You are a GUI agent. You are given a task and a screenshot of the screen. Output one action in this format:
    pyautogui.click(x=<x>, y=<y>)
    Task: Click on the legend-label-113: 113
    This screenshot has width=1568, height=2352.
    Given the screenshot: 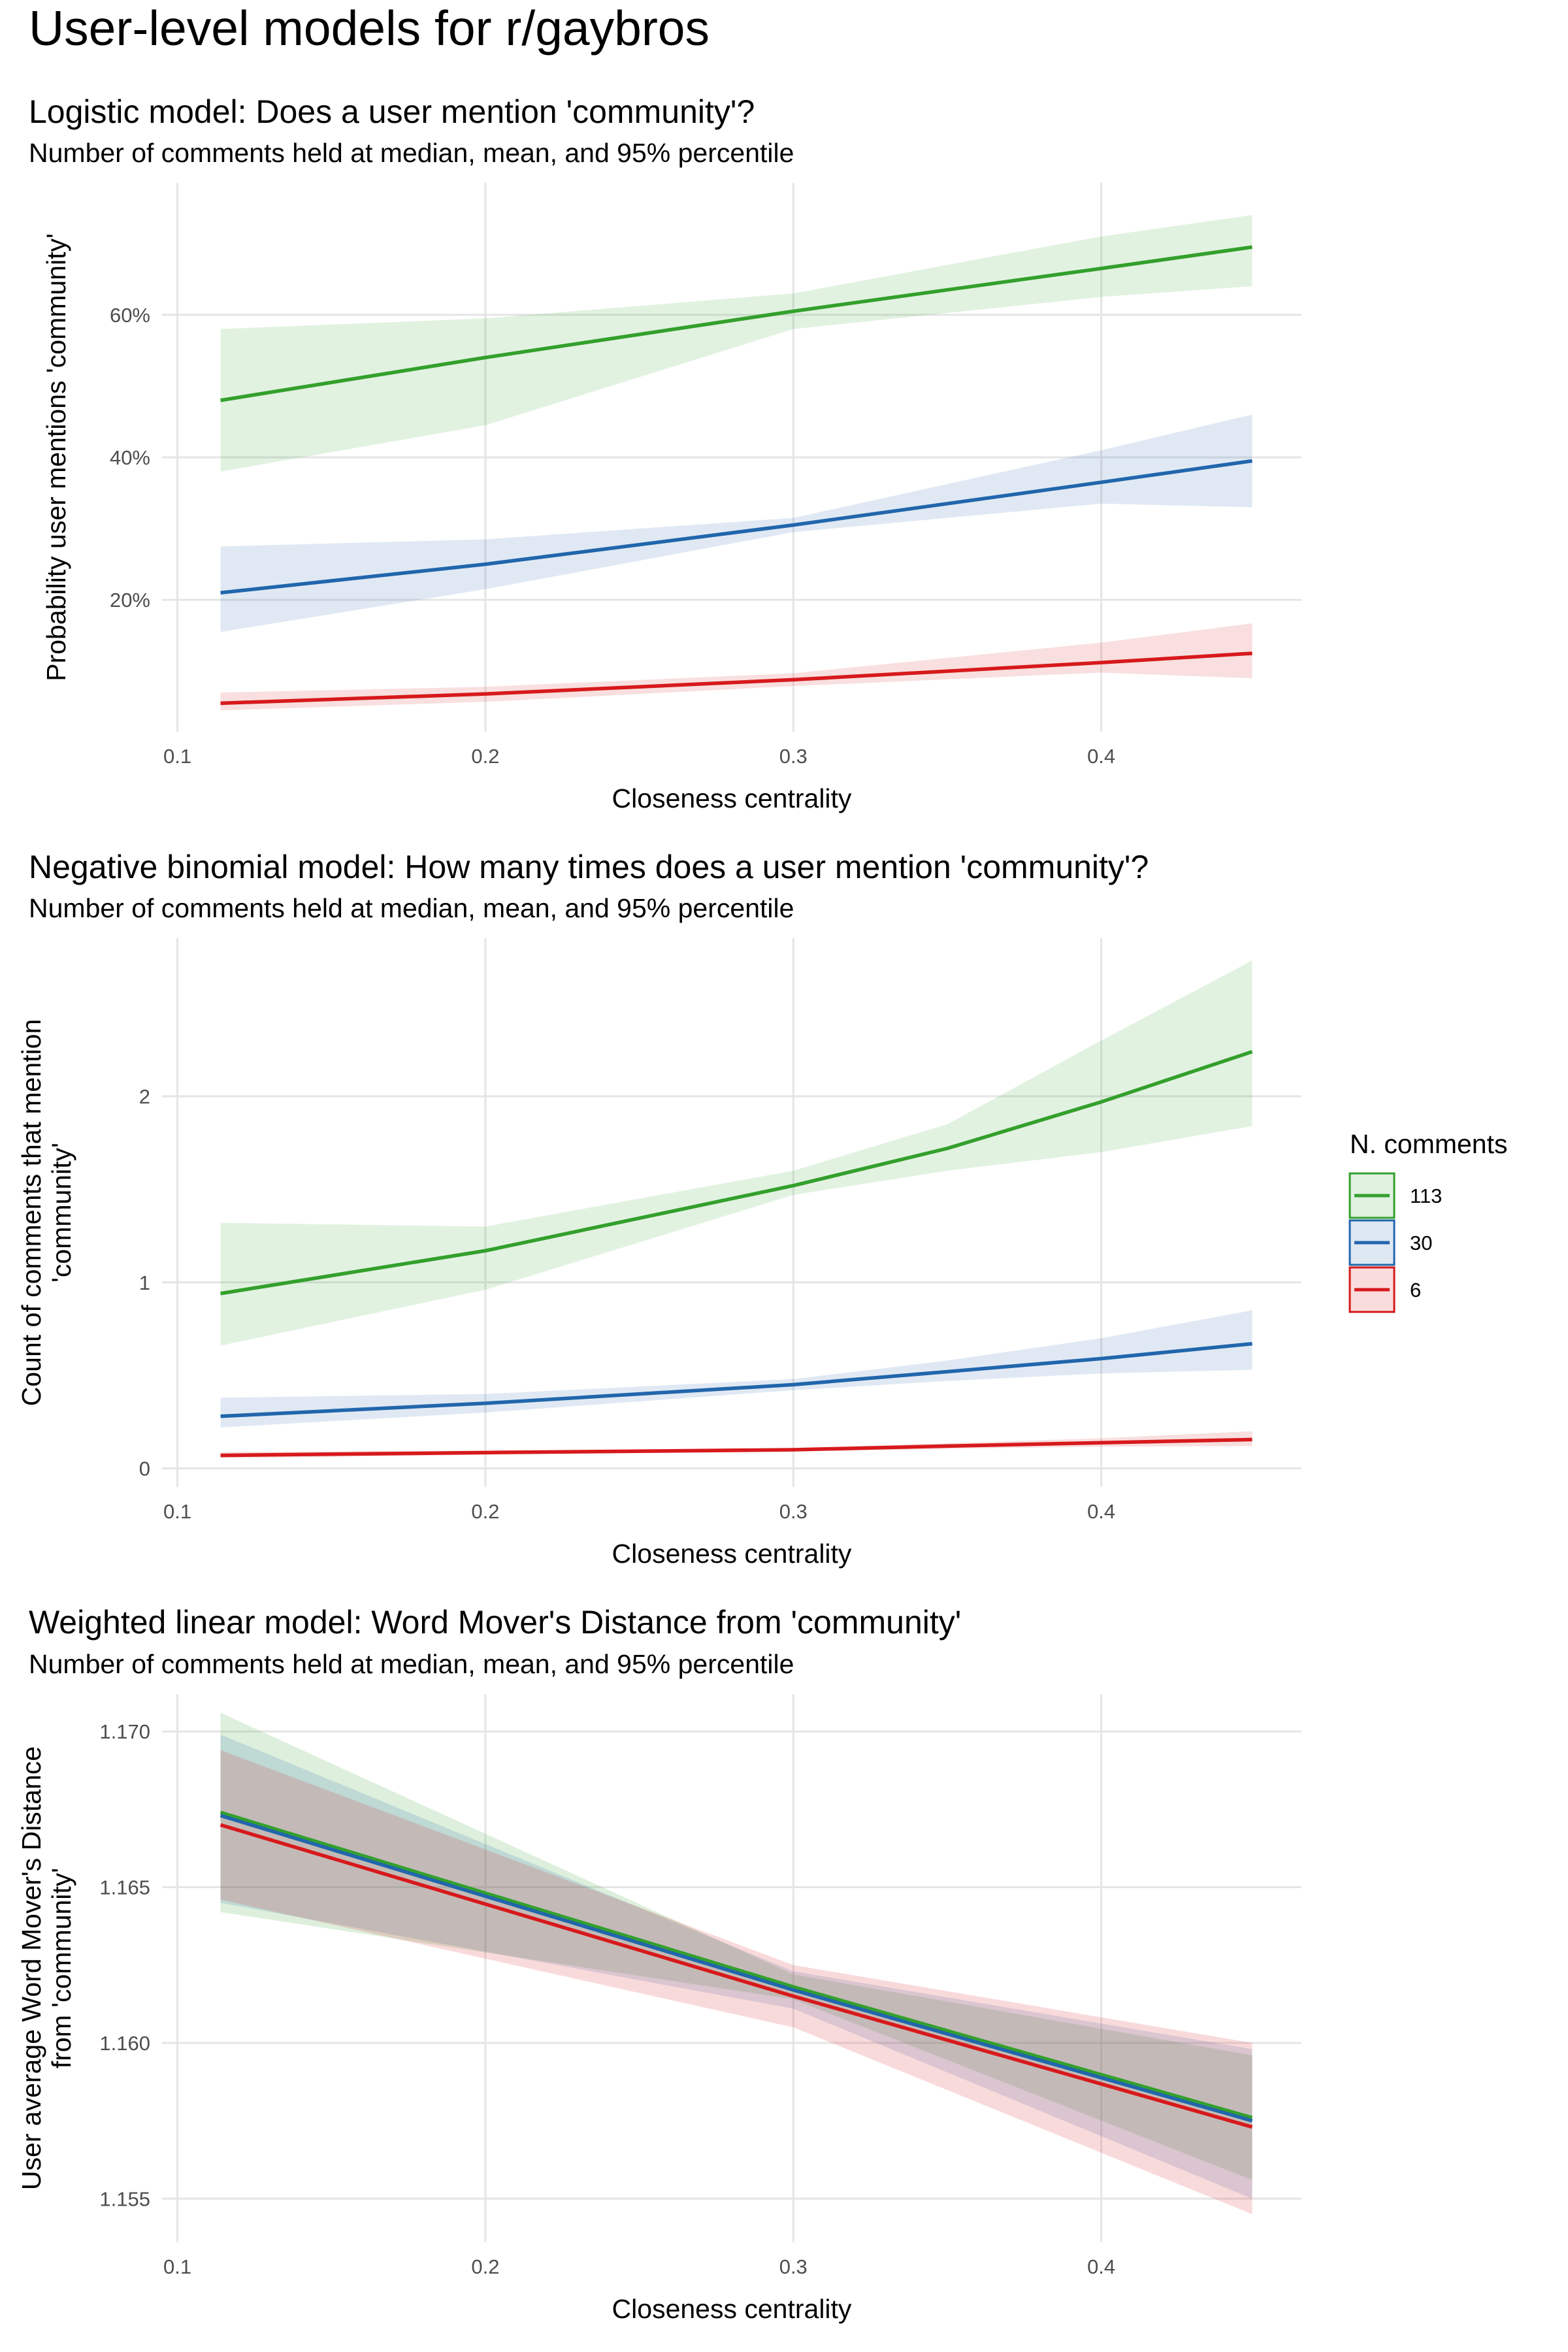 What is the action you would take?
    pyautogui.click(x=1426, y=1195)
    